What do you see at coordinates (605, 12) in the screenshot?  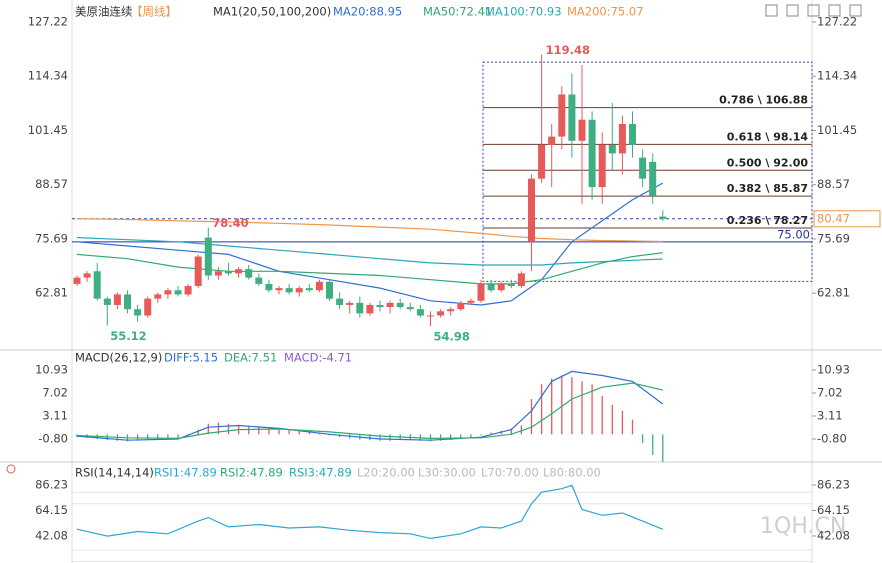 I see `legend-entry: MA200:75.07` at bounding box center [605, 12].